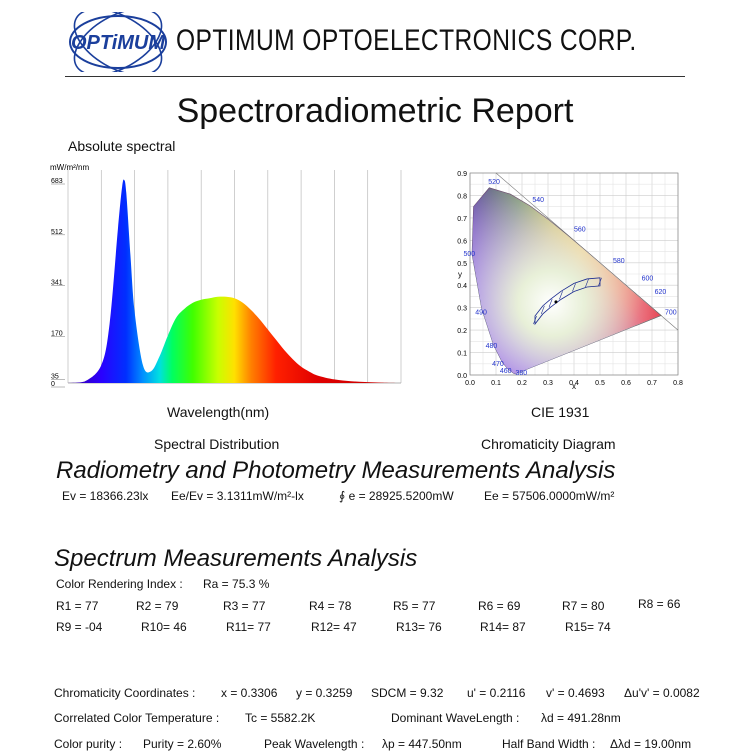 The width and height of the screenshot is (750, 751). What do you see at coordinates (549, 744) in the screenshot?
I see `hbw-label: Half Band Width :` at bounding box center [549, 744].